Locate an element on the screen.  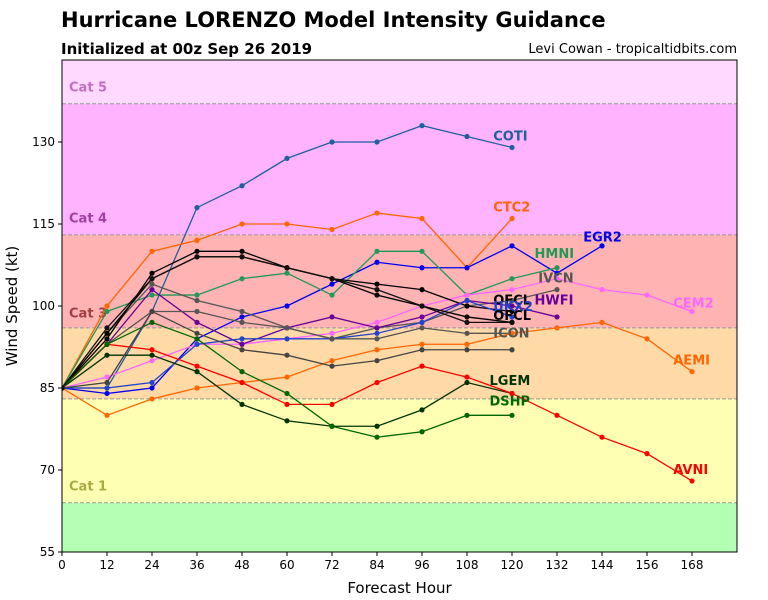
x-tick-label: 108 is located at coordinates (467, 565).